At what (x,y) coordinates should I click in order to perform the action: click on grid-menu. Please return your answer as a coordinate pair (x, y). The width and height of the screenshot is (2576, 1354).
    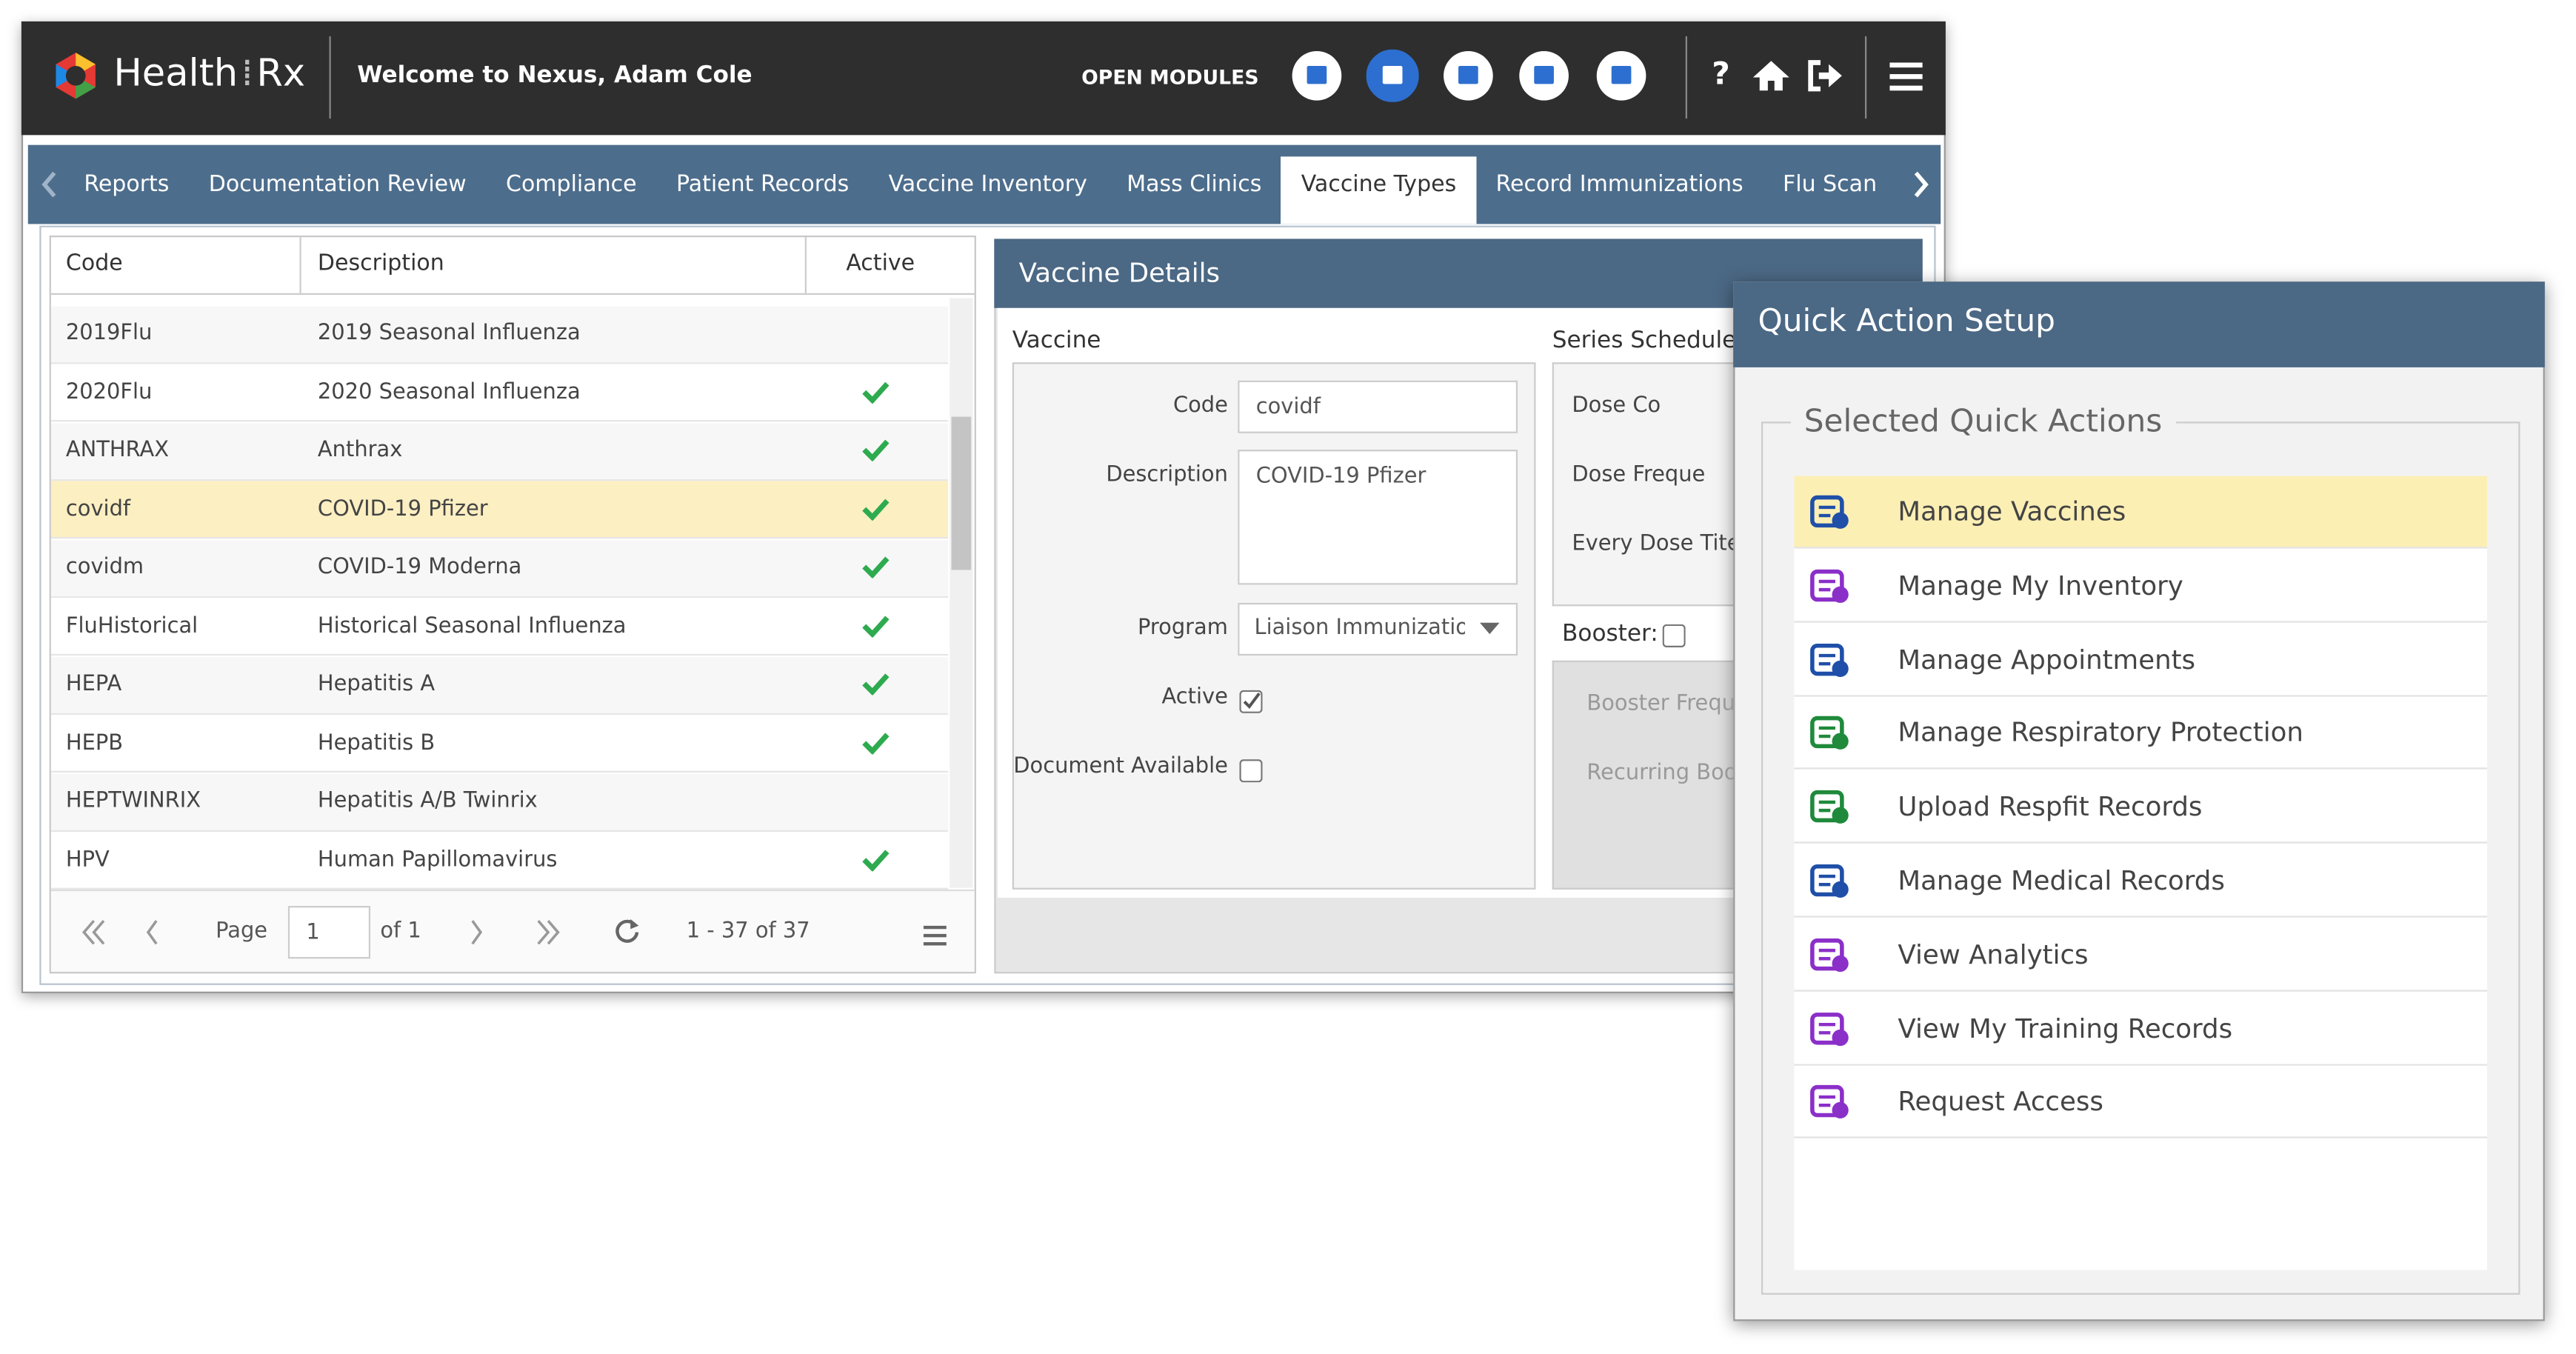
    Looking at the image, I should click on (935, 936).